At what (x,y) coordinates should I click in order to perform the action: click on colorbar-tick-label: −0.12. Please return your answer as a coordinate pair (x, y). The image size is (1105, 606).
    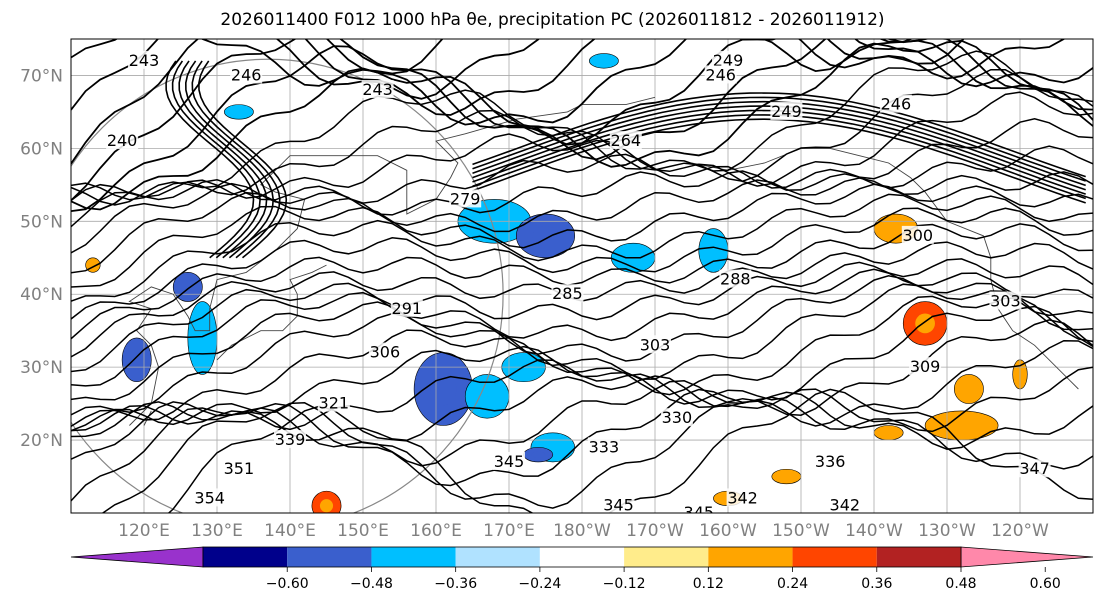
    Looking at the image, I should click on (624, 584).